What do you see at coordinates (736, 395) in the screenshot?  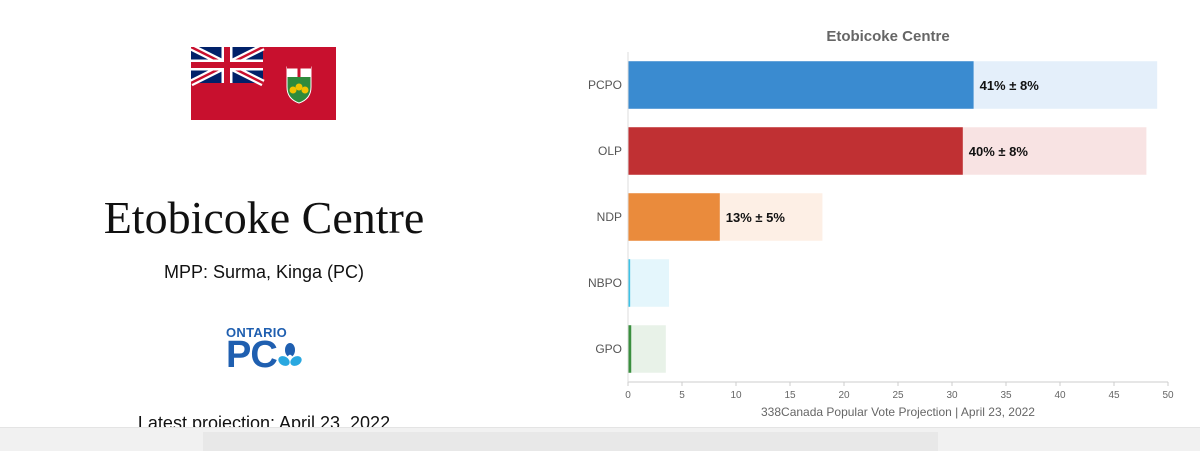 I see `x-tick-label-10: 10` at bounding box center [736, 395].